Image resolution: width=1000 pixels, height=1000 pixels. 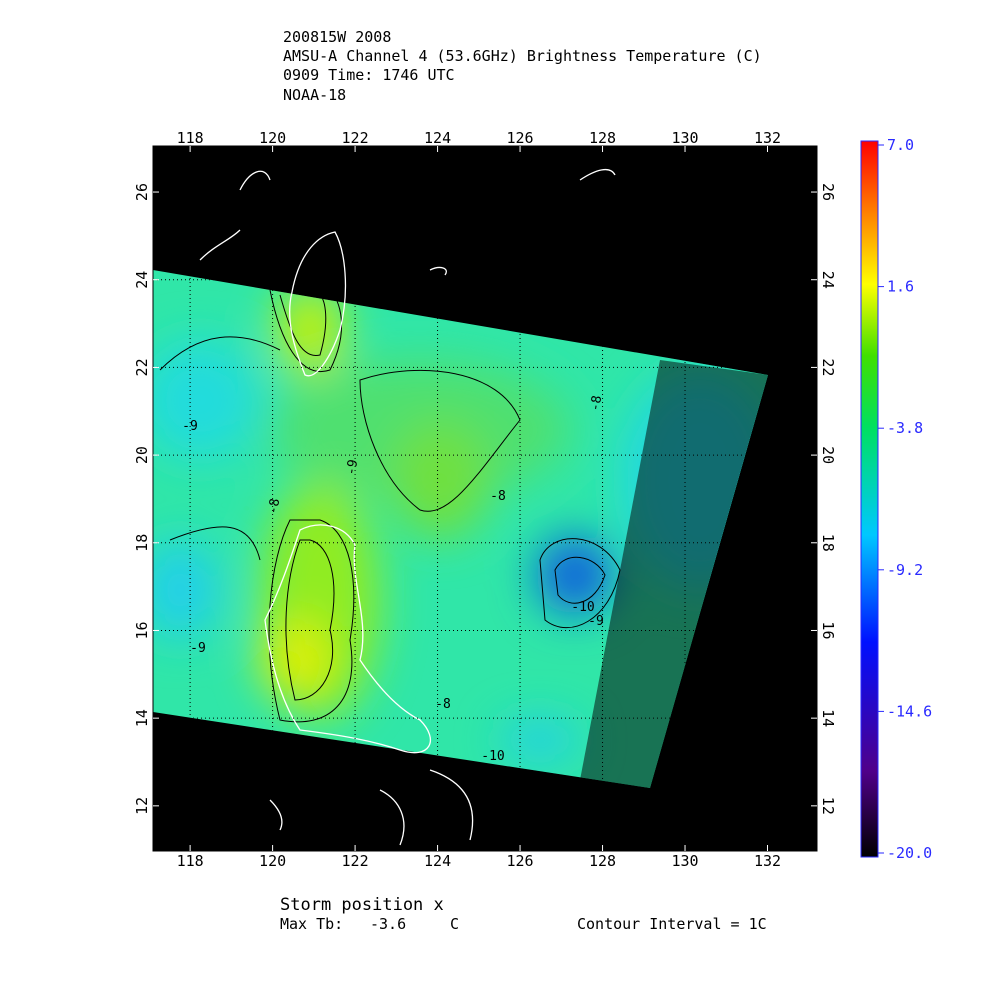 I want to click on max-label: Max Tb:, so click(x=311, y=924).